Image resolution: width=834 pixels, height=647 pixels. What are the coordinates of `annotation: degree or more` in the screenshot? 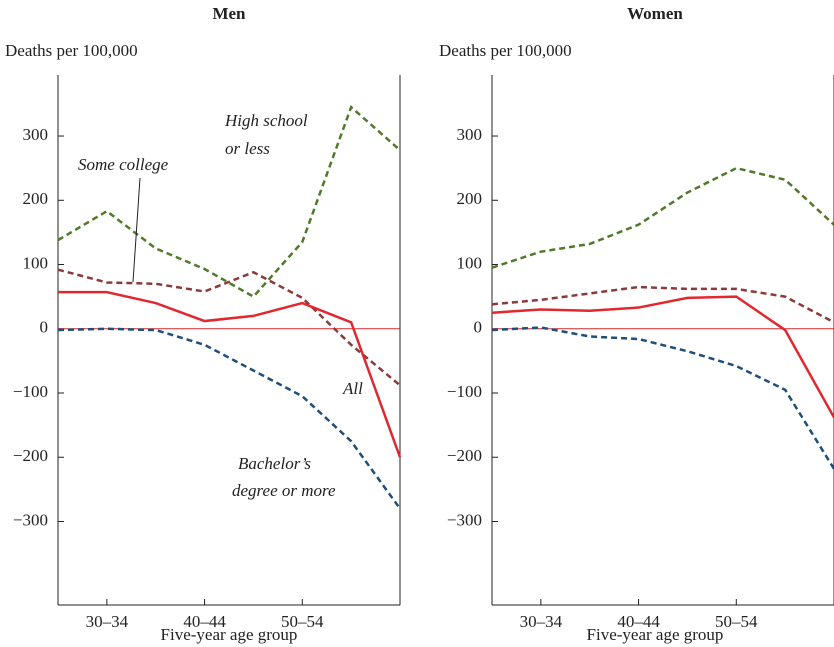 It's located at (284, 490).